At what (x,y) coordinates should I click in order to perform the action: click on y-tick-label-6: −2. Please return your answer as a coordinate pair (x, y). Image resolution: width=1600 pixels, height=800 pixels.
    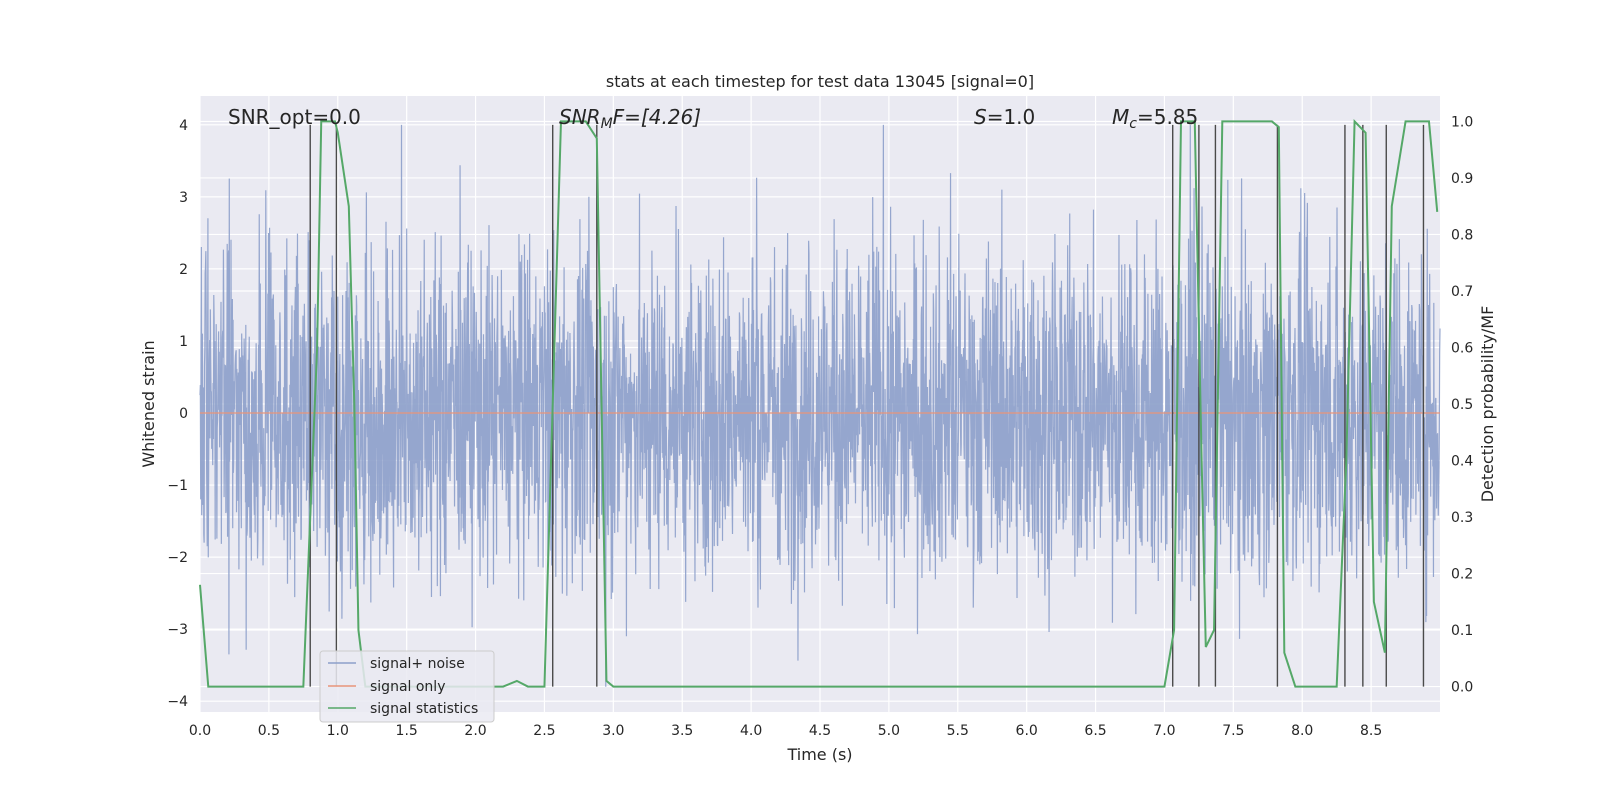
    Looking at the image, I should click on (177, 558).